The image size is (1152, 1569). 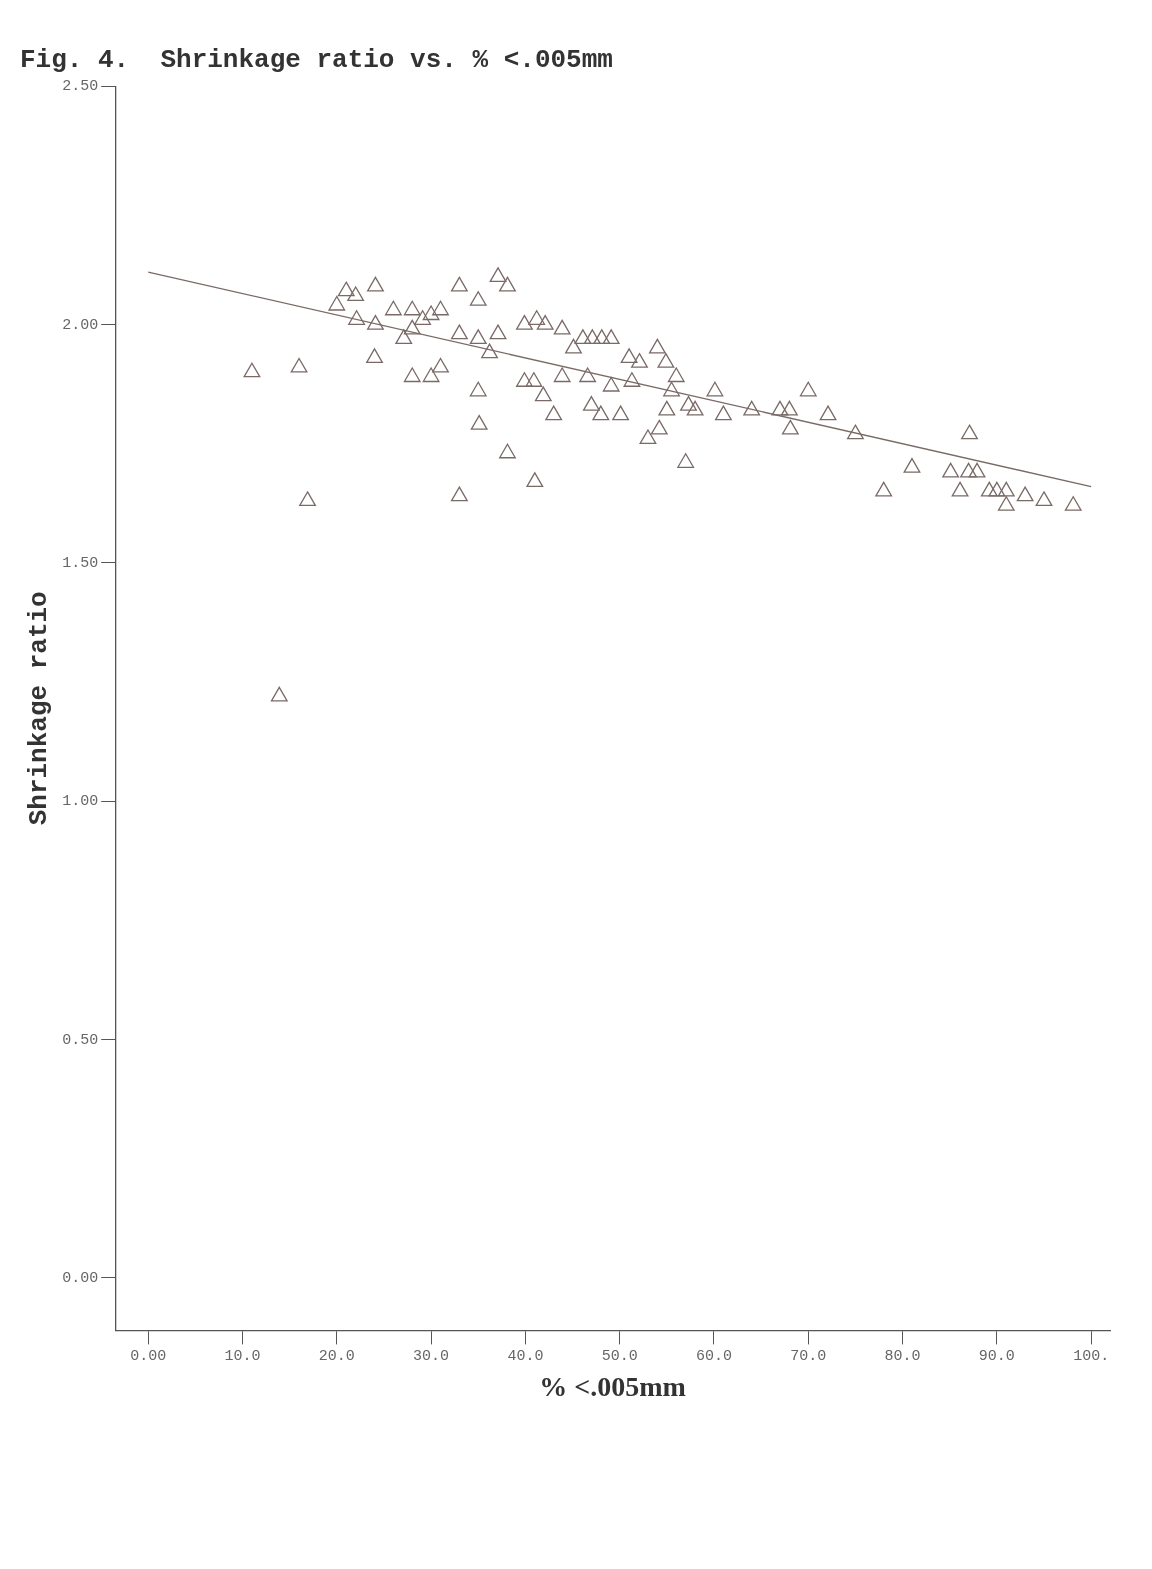 I want to click on x-axis-title: % <.005mm, so click(x=612, y=1387).